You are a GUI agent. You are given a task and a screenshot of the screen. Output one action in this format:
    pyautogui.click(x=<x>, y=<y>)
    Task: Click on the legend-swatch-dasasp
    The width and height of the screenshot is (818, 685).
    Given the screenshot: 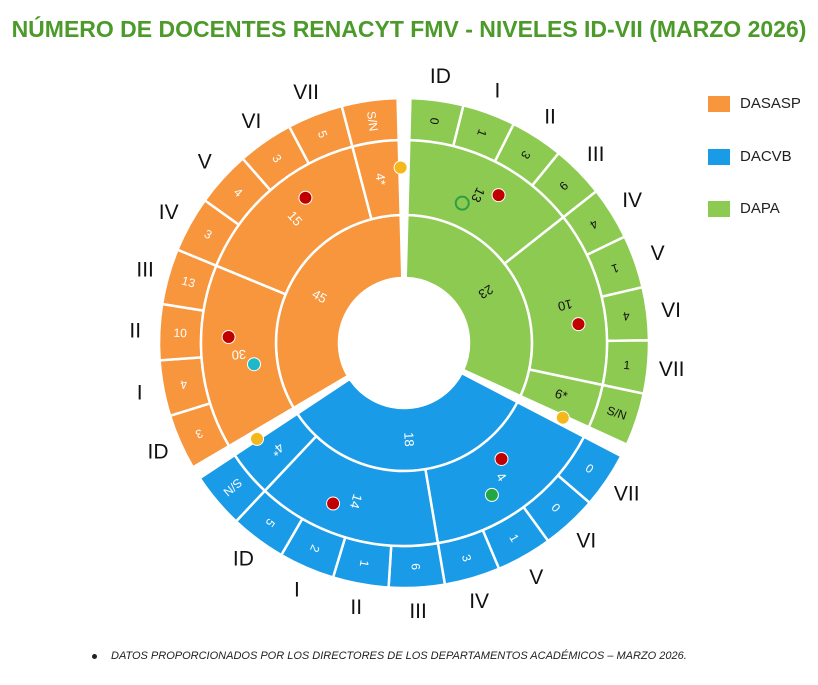 What is the action you would take?
    pyautogui.click(x=719, y=104)
    